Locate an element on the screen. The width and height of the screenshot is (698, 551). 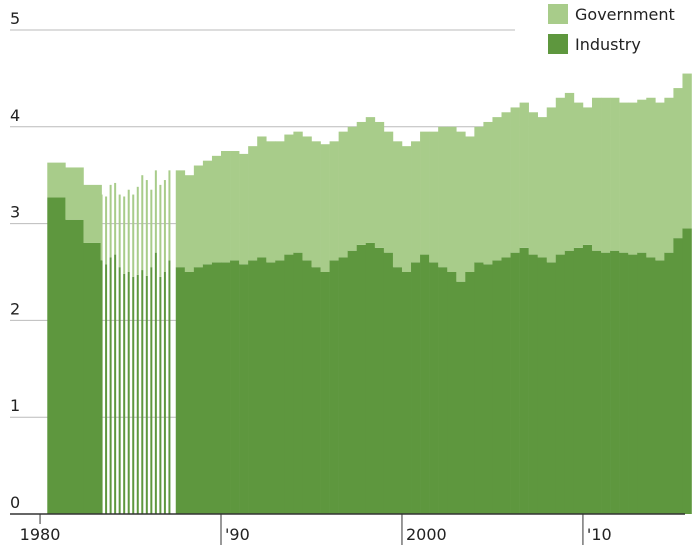
legend-label: Government is located at coordinates (625, 14).